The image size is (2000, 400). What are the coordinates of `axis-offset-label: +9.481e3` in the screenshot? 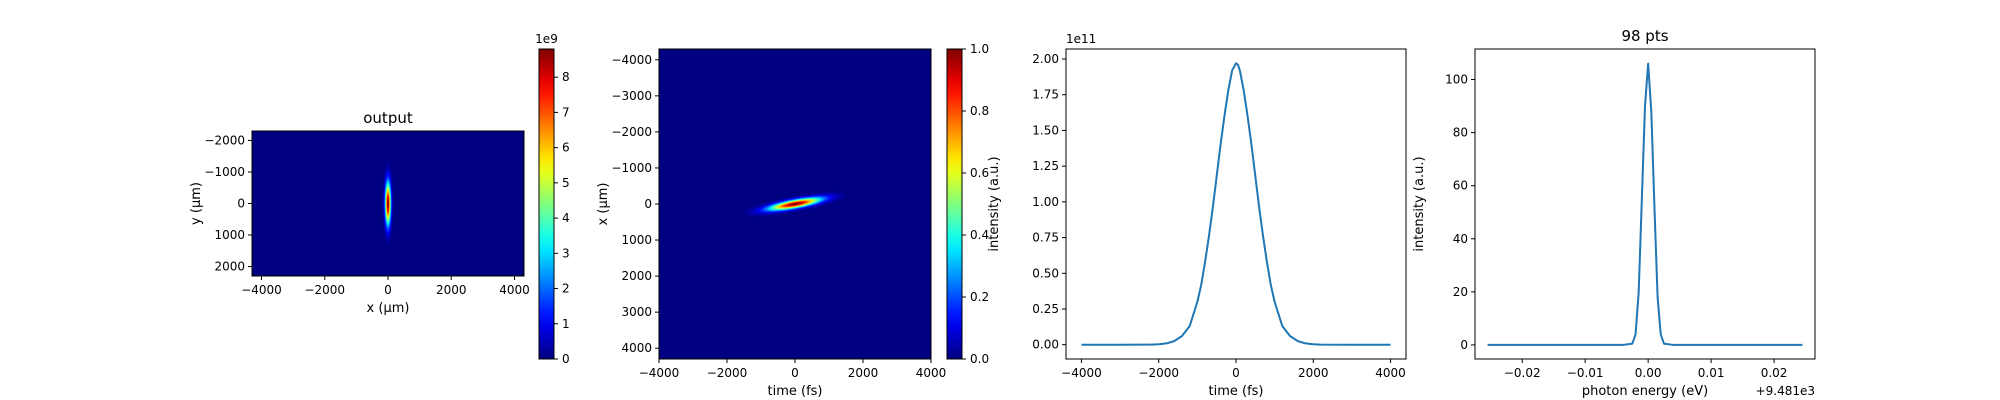 It's located at (1785, 391).